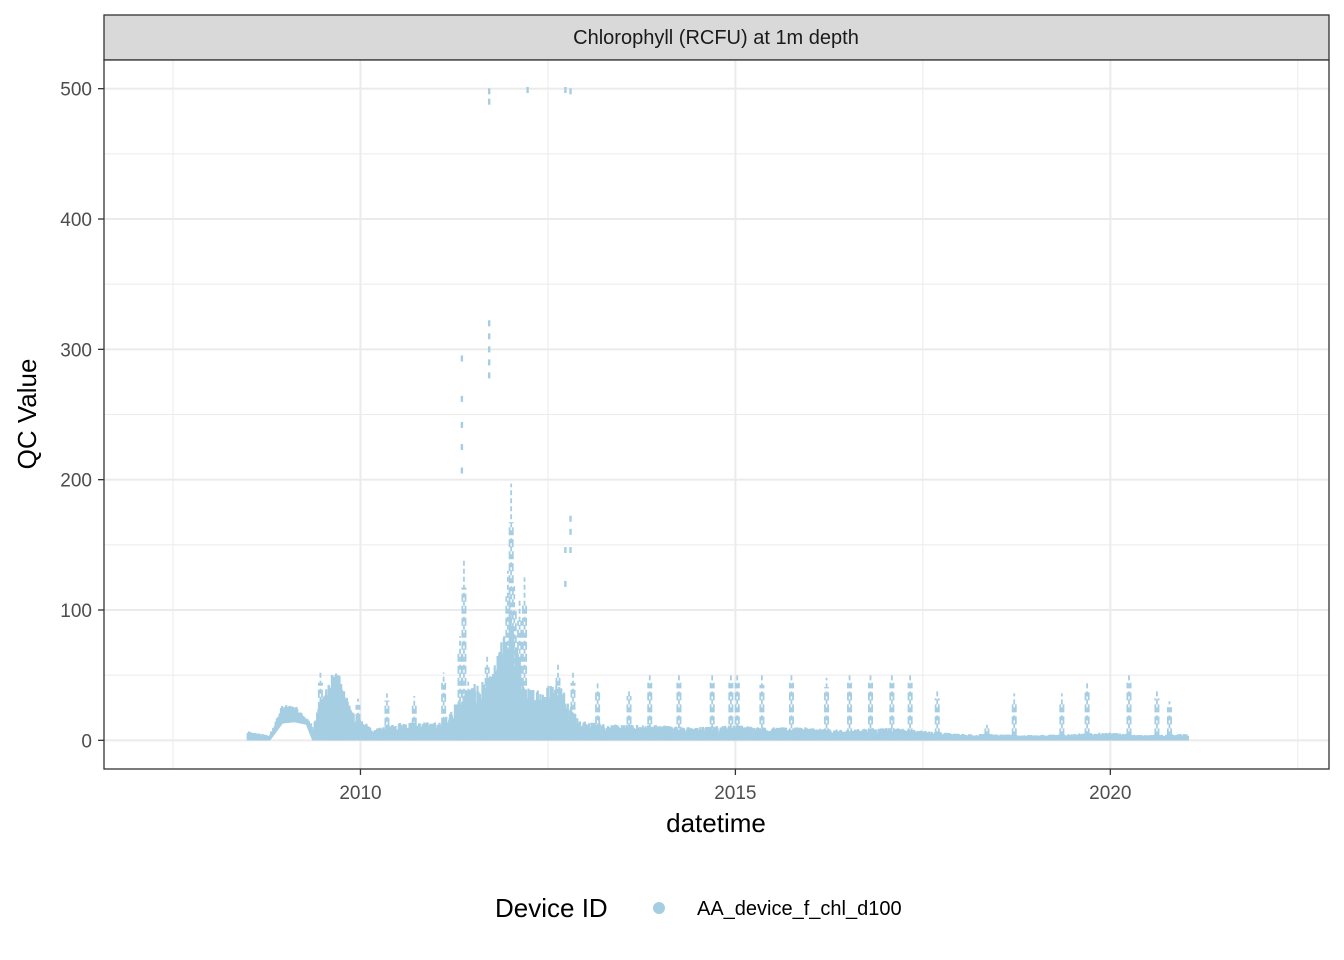 The image size is (1344, 960). What do you see at coordinates (551, 908) in the screenshot?
I see `legend-title: Device ID` at bounding box center [551, 908].